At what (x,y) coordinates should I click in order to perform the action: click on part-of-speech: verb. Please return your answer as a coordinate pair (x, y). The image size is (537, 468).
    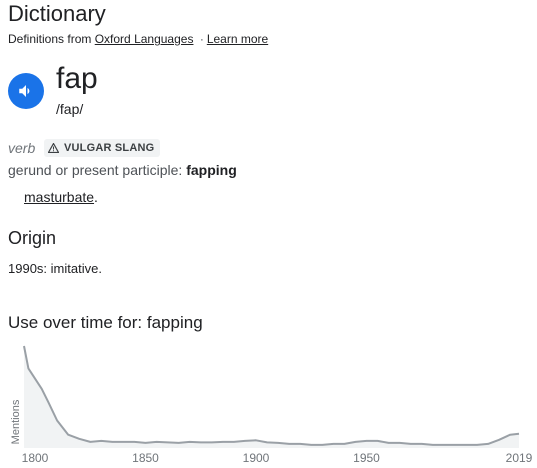
    Looking at the image, I should click on (22, 148).